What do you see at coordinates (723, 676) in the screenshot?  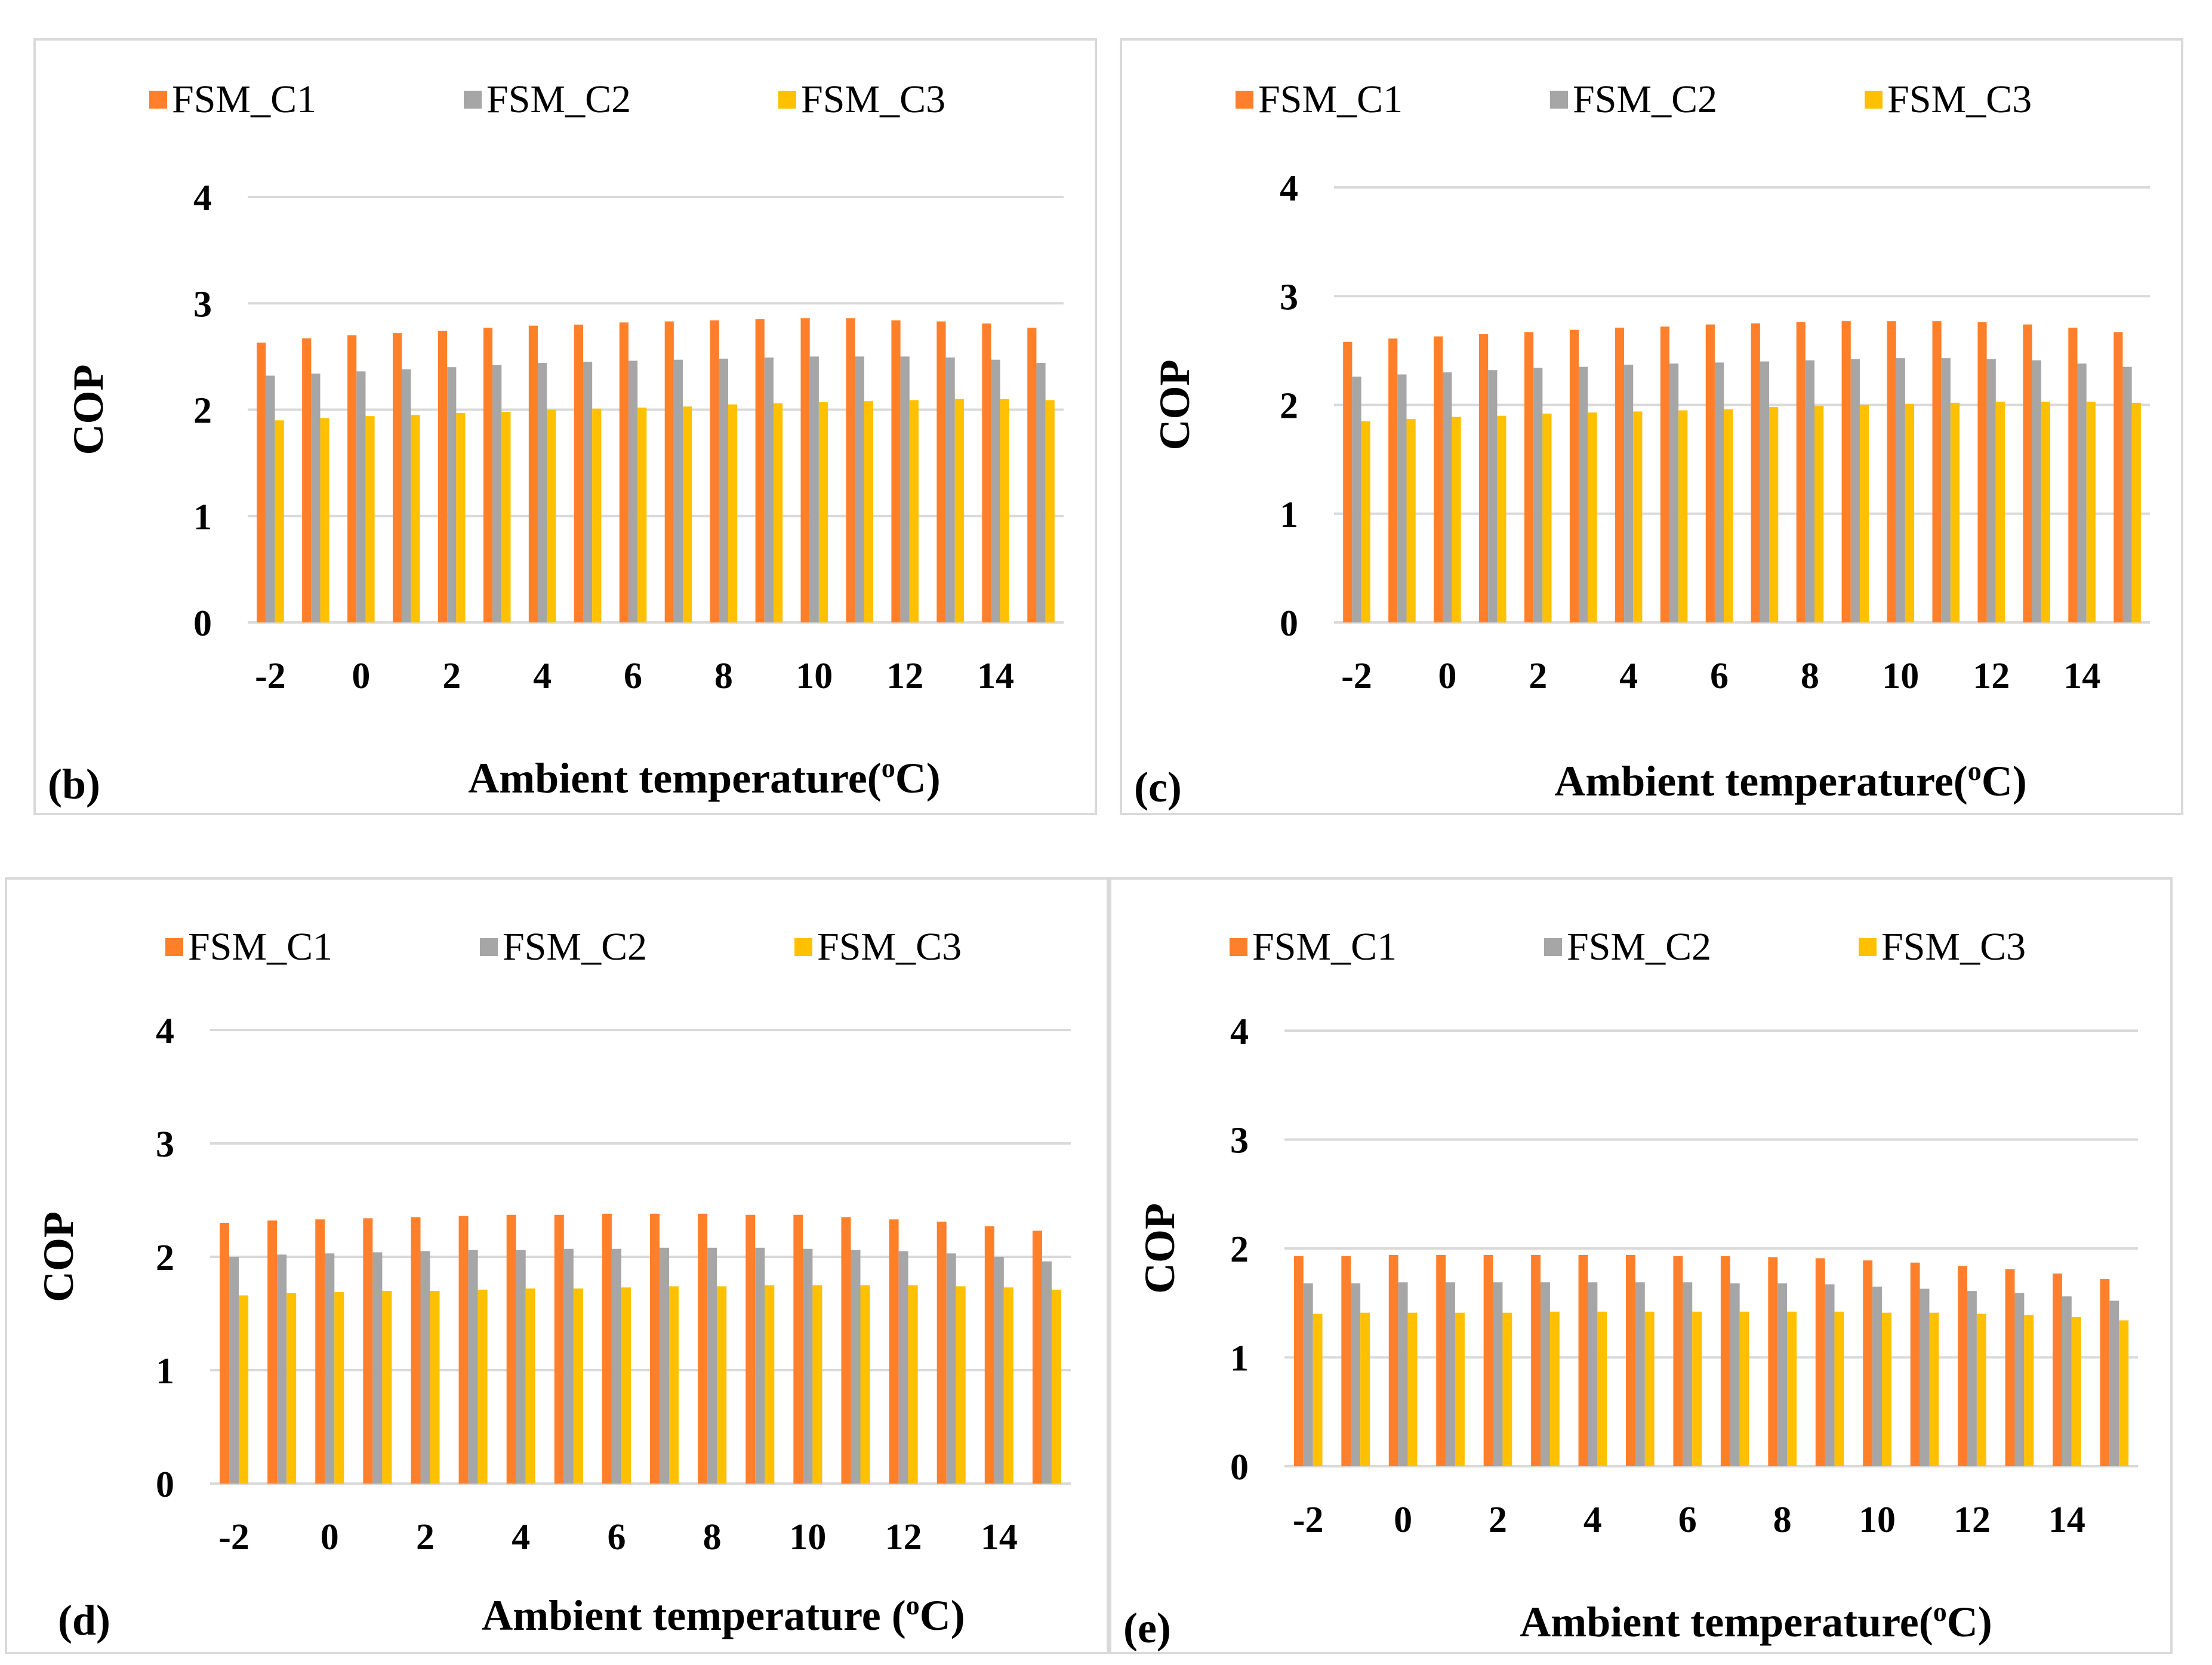 I see `x-tick-label: 8` at bounding box center [723, 676].